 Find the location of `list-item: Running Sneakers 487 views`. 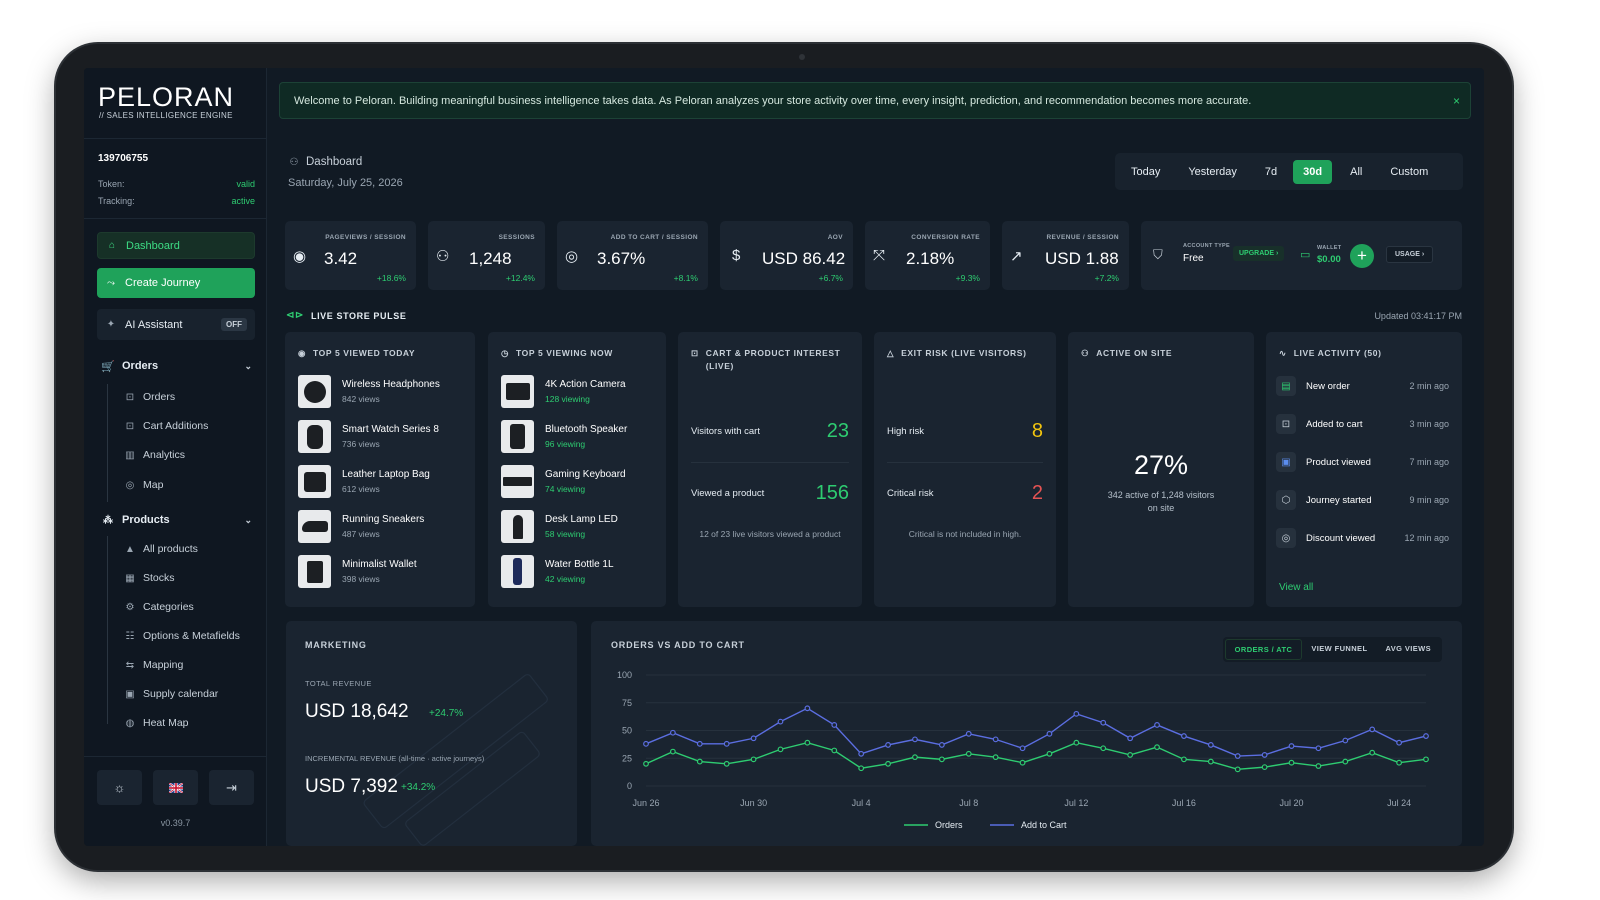

list-item: Running Sneakers 487 views is located at coordinates (361, 526).